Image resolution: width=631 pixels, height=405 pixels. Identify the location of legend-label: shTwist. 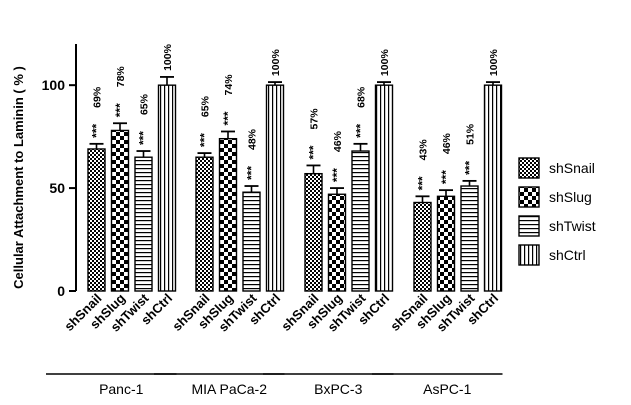
(572, 226).